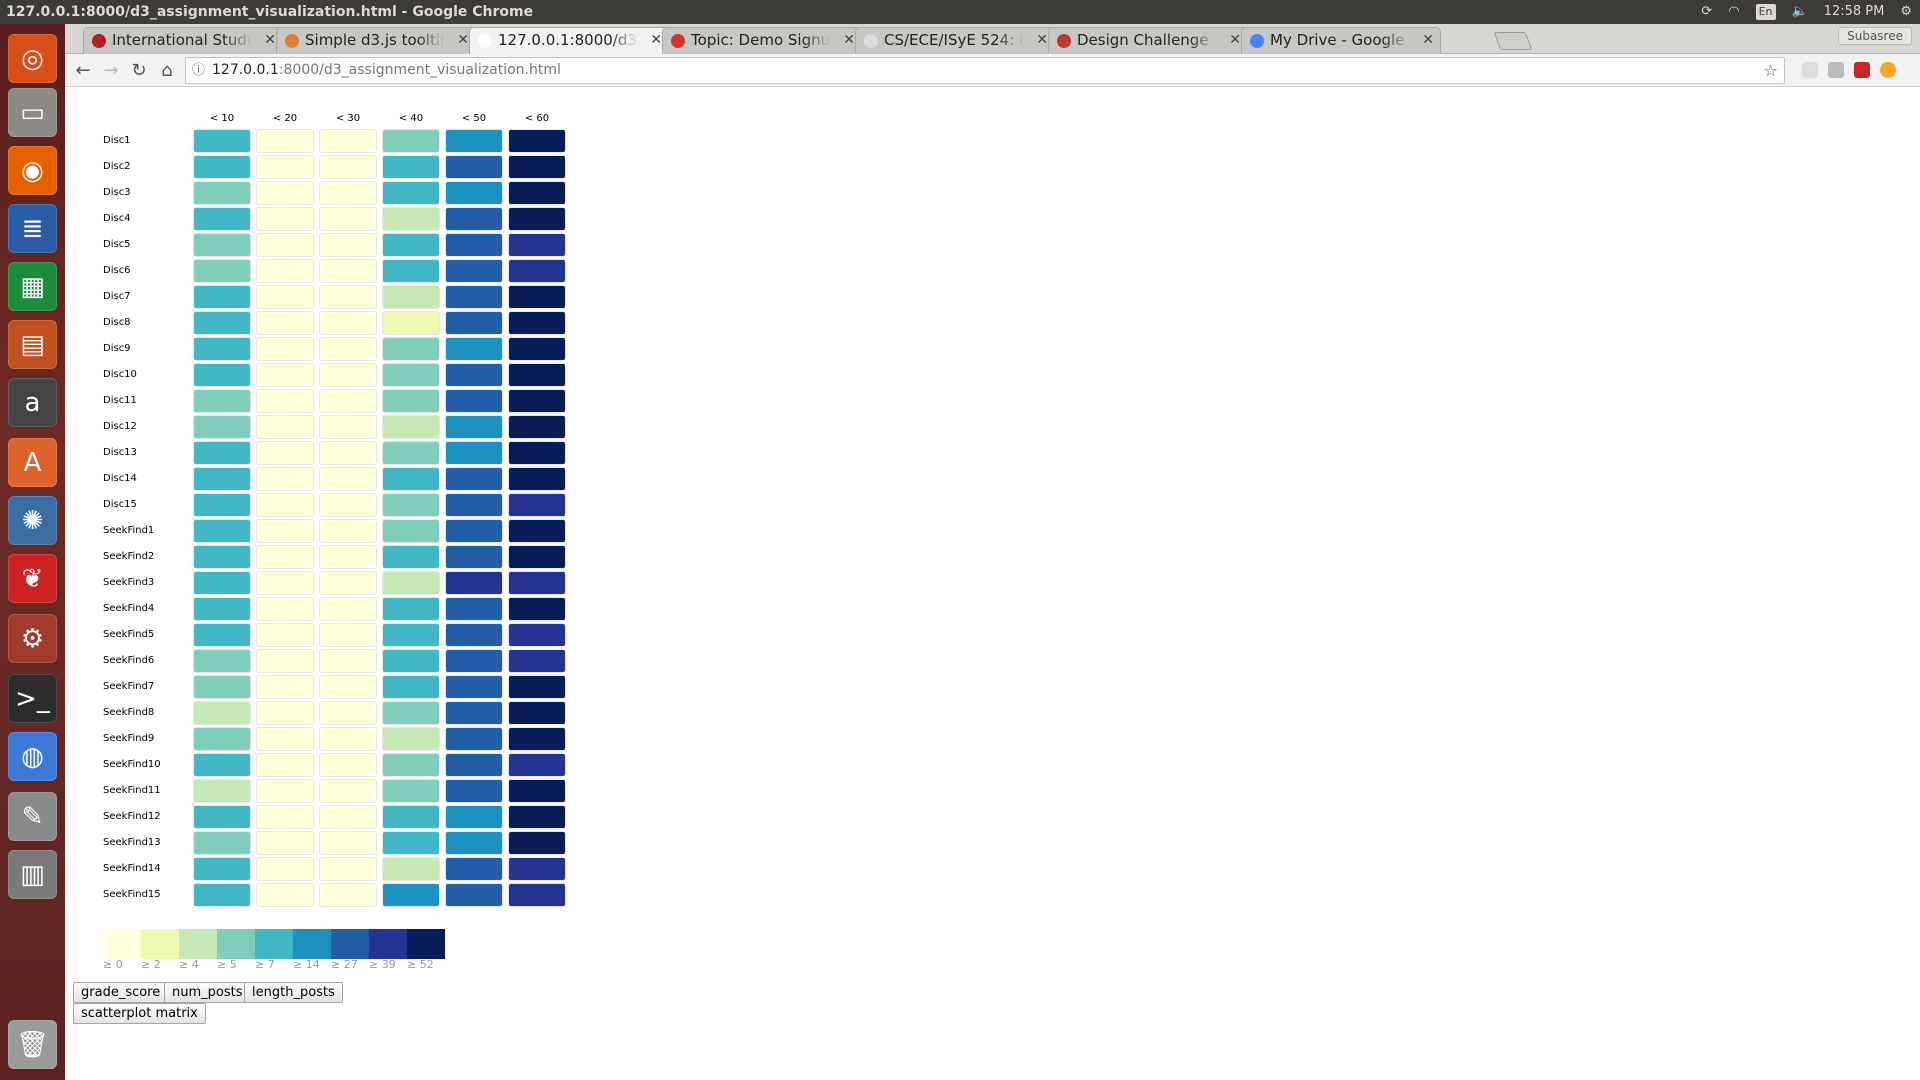 This screenshot has height=1080, width=1920. Describe the element at coordinates (32, 462) in the screenshot. I see `software-center-icon: A` at that location.